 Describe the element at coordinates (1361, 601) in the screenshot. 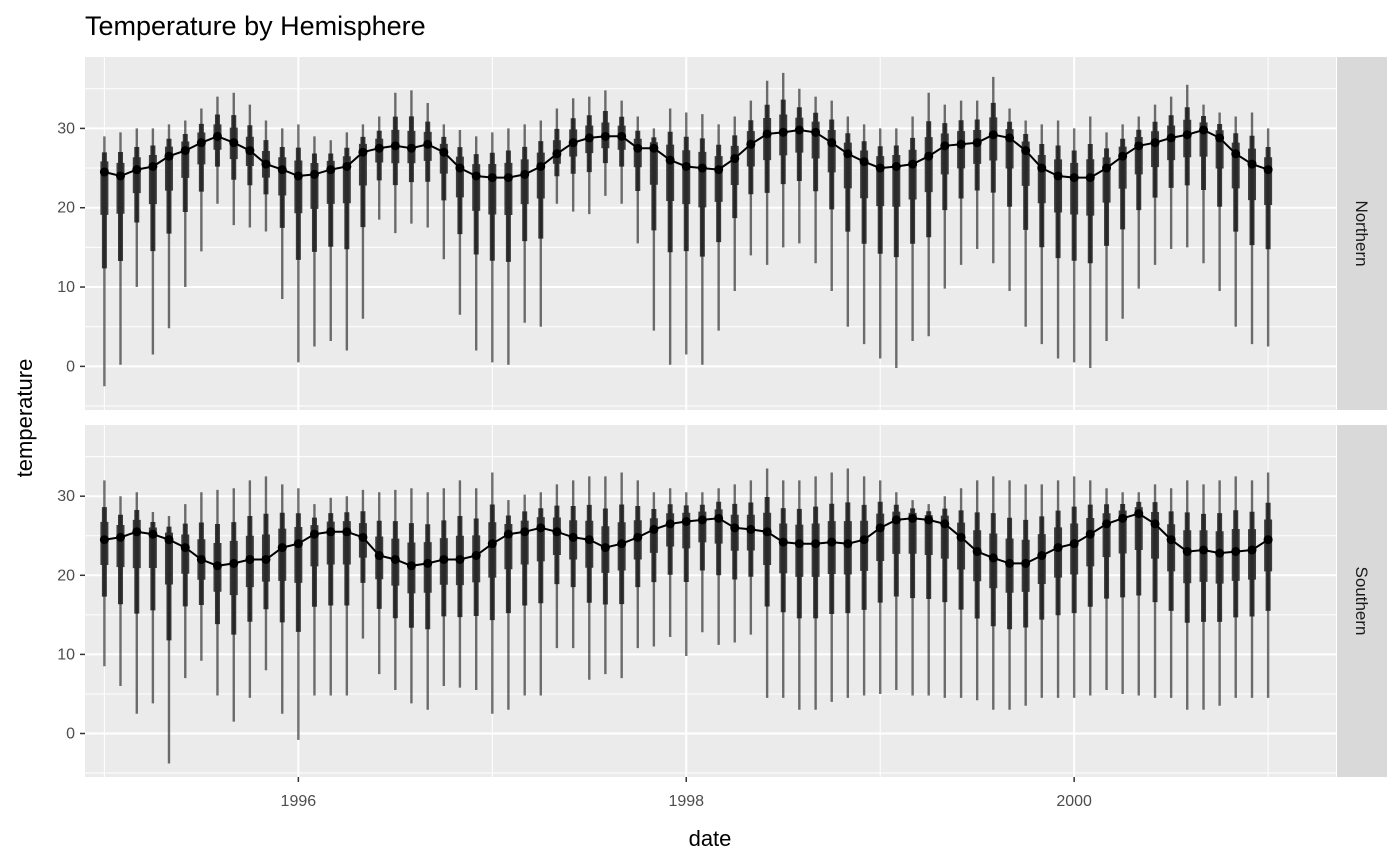

I see `facet-strip-label: Southern` at that location.